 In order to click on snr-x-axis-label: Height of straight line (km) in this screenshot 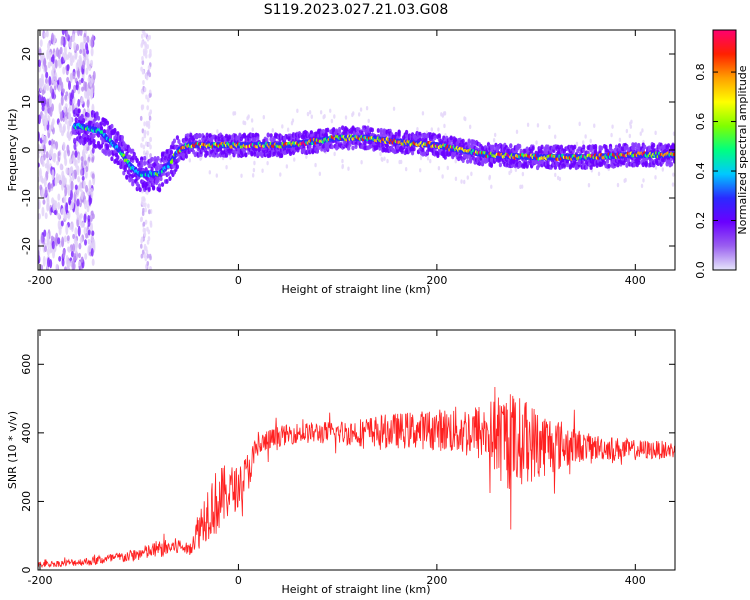, I will do `click(355, 589)`.